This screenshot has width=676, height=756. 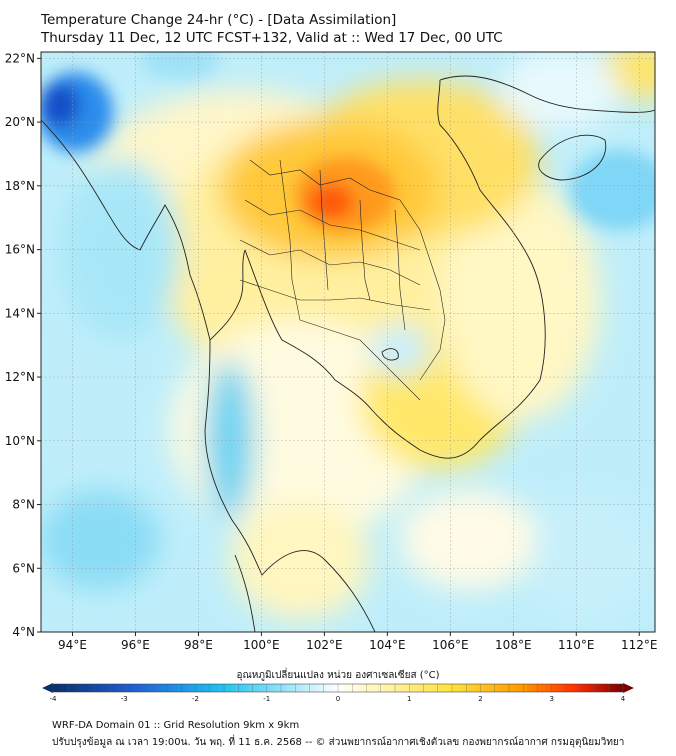 What do you see at coordinates (628, 688) in the screenshot?
I see `colorbar-max-arrow` at bounding box center [628, 688].